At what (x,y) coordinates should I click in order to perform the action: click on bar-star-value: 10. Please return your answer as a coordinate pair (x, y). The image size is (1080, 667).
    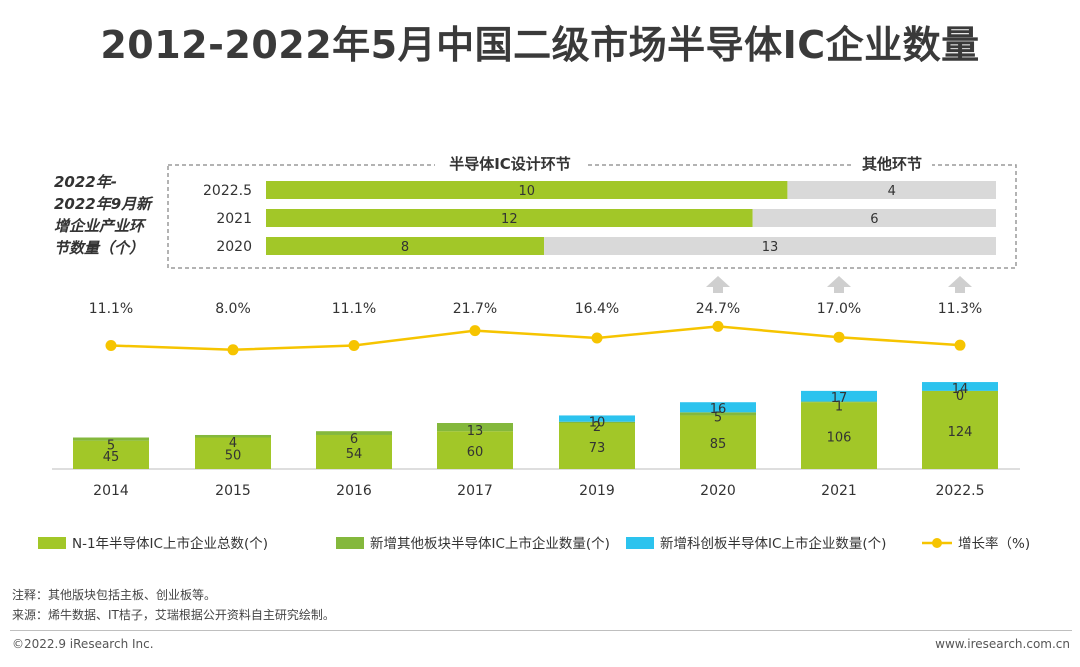
    Looking at the image, I should click on (597, 422).